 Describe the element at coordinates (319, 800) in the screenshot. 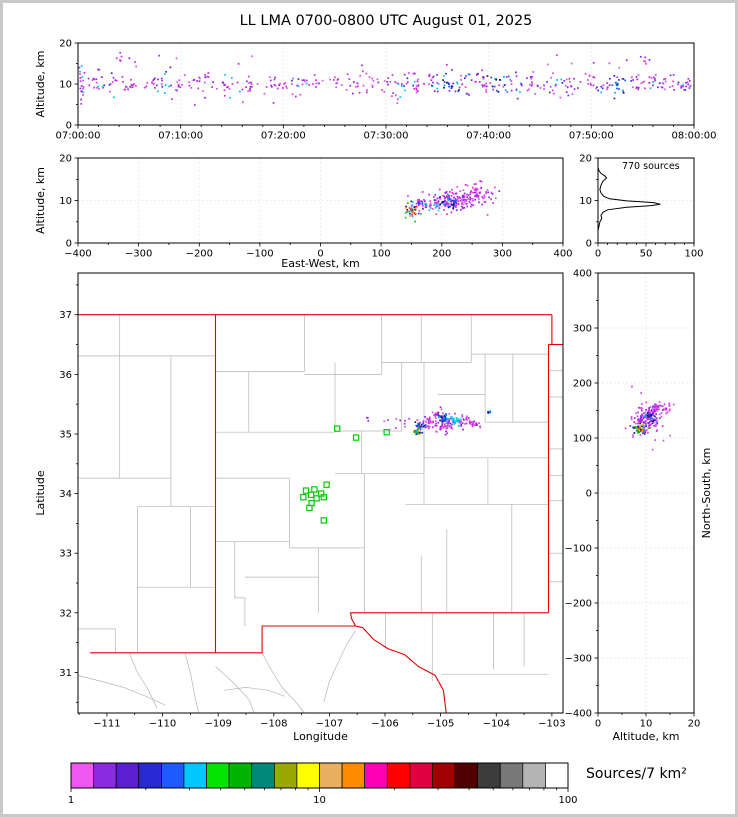

I see `colorbar-tick-label: 10` at that location.